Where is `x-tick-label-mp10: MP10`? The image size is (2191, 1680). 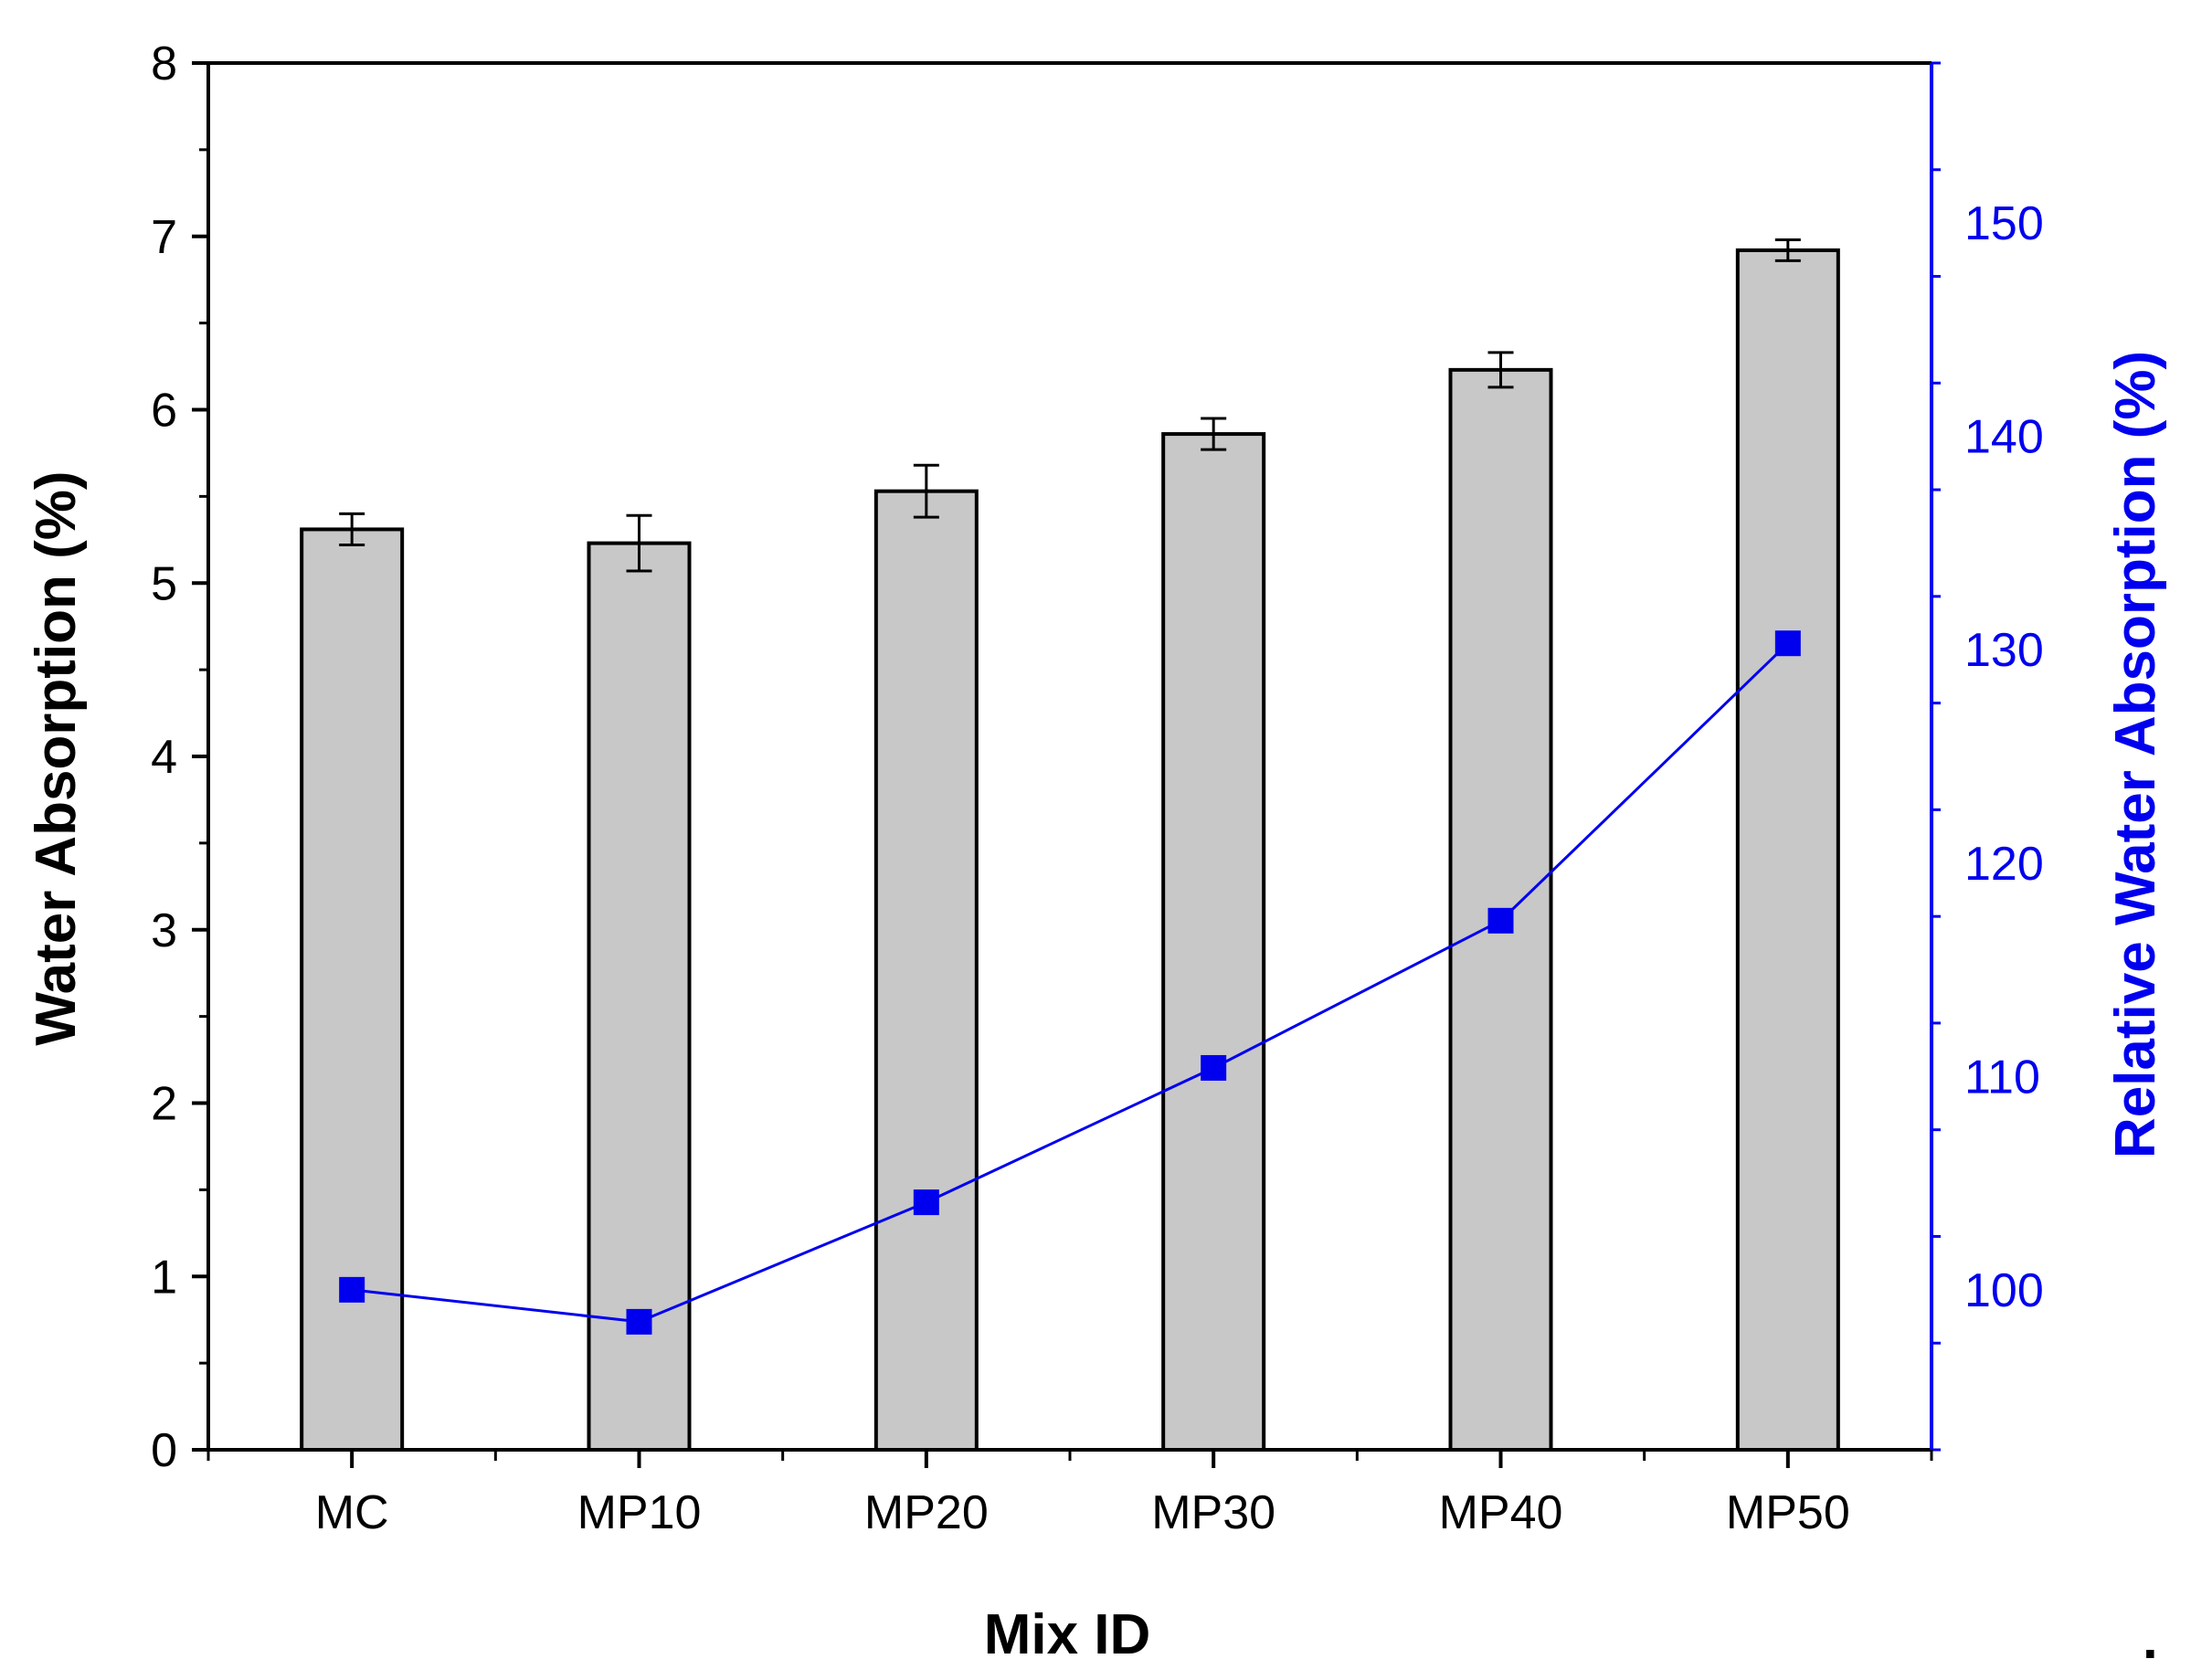
x-tick-label-mp10: MP10 is located at coordinates (640, 1512).